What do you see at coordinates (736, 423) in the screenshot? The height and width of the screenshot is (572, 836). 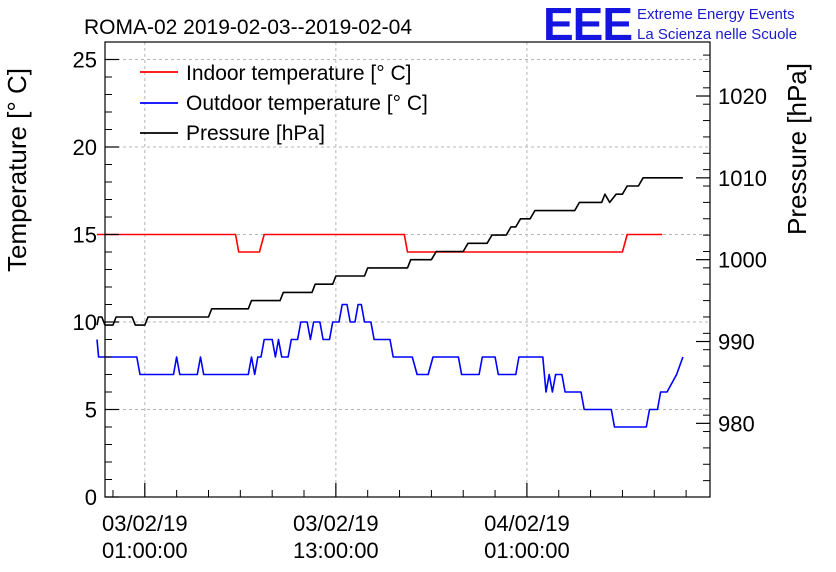 I see `right-tick-label: 980` at bounding box center [736, 423].